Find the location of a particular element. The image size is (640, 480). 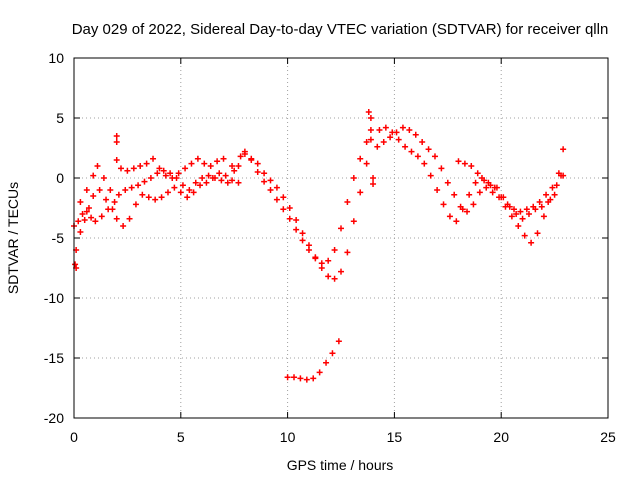

x-axis-label: GPS time / hours is located at coordinates (340, 465).